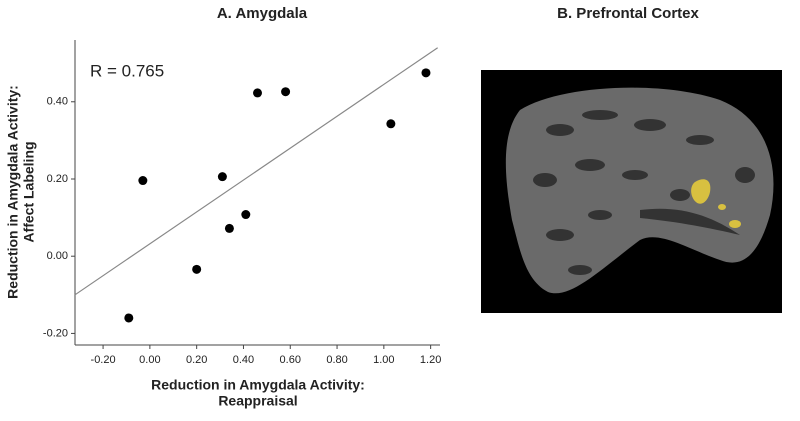 The height and width of the screenshot is (421, 800). Describe the element at coordinates (149, 360) in the screenshot. I see `x-tick-label: 0.00` at that location.